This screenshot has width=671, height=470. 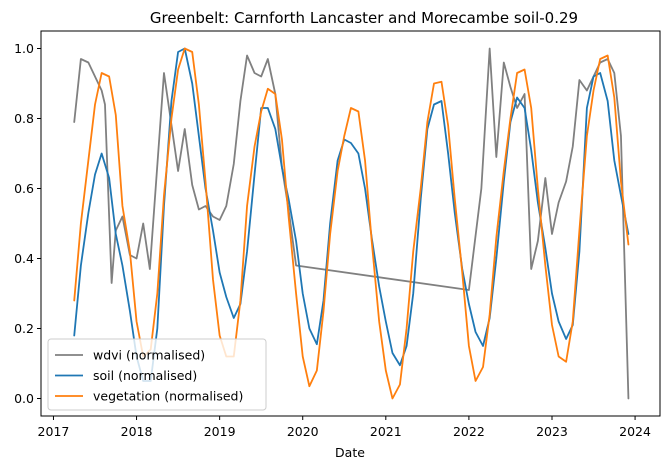 What do you see at coordinates (350, 452) in the screenshot?
I see `x-axis-title: Date` at bounding box center [350, 452].